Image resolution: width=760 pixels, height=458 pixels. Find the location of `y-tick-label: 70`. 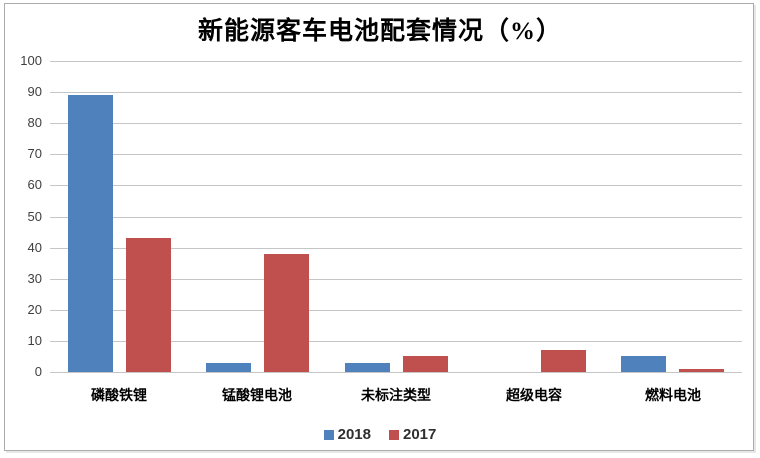

y-tick-label: 70 is located at coordinates (34, 153).